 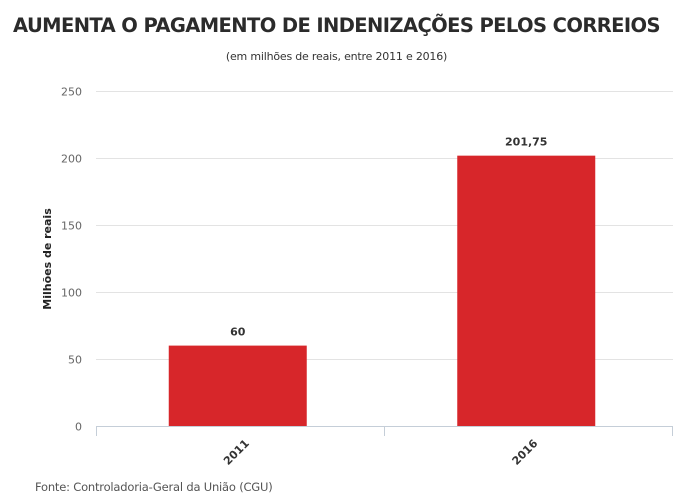 What do you see at coordinates (71, 260) in the screenshot?
I see `y-axis-ticks: 0 50 100 150 200 250` at bounding box center [71, 260].